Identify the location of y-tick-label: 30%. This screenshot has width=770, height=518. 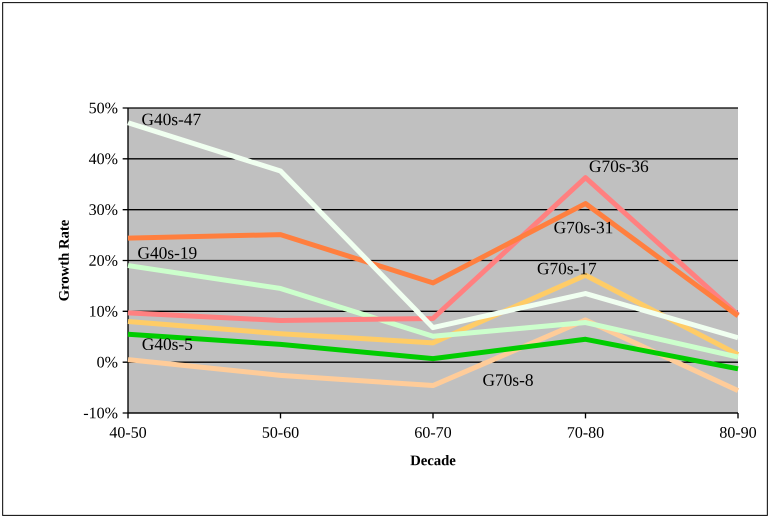
(103, 210).